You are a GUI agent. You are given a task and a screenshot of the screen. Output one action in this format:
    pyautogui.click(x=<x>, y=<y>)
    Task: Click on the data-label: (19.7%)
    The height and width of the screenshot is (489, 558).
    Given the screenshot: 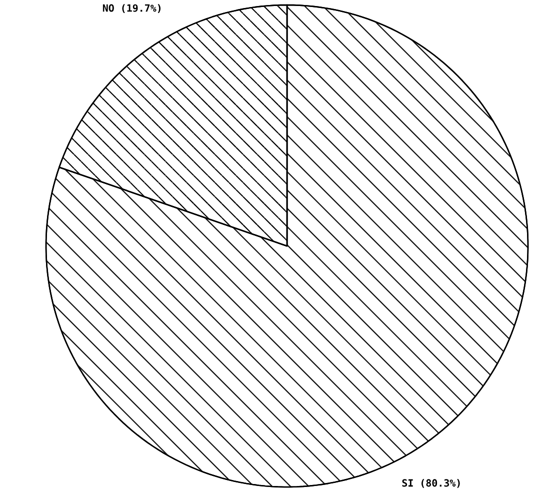 What is the action you would take?
    pyautogui.click(x=141, y=8)
    